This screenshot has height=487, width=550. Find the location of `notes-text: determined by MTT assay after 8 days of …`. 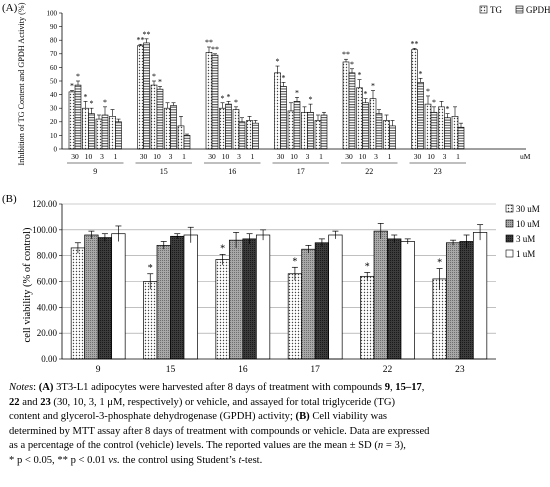

notes-text: determined by MTT assay after 8 days of … is located at coordinates (219, 431).